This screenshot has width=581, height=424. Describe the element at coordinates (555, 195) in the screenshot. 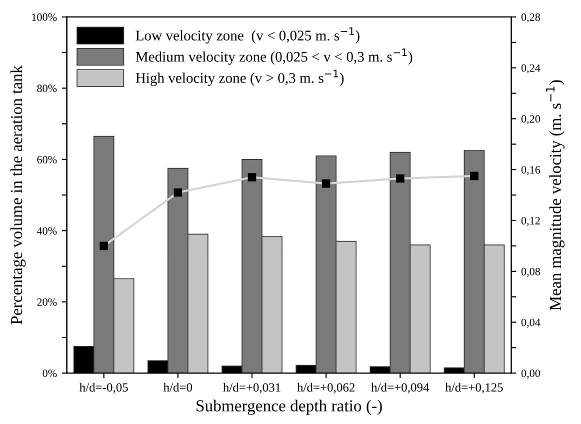

I see `y2-axis-title: Mean magnitude velocity (m. s$^{−1}$)` at that location.